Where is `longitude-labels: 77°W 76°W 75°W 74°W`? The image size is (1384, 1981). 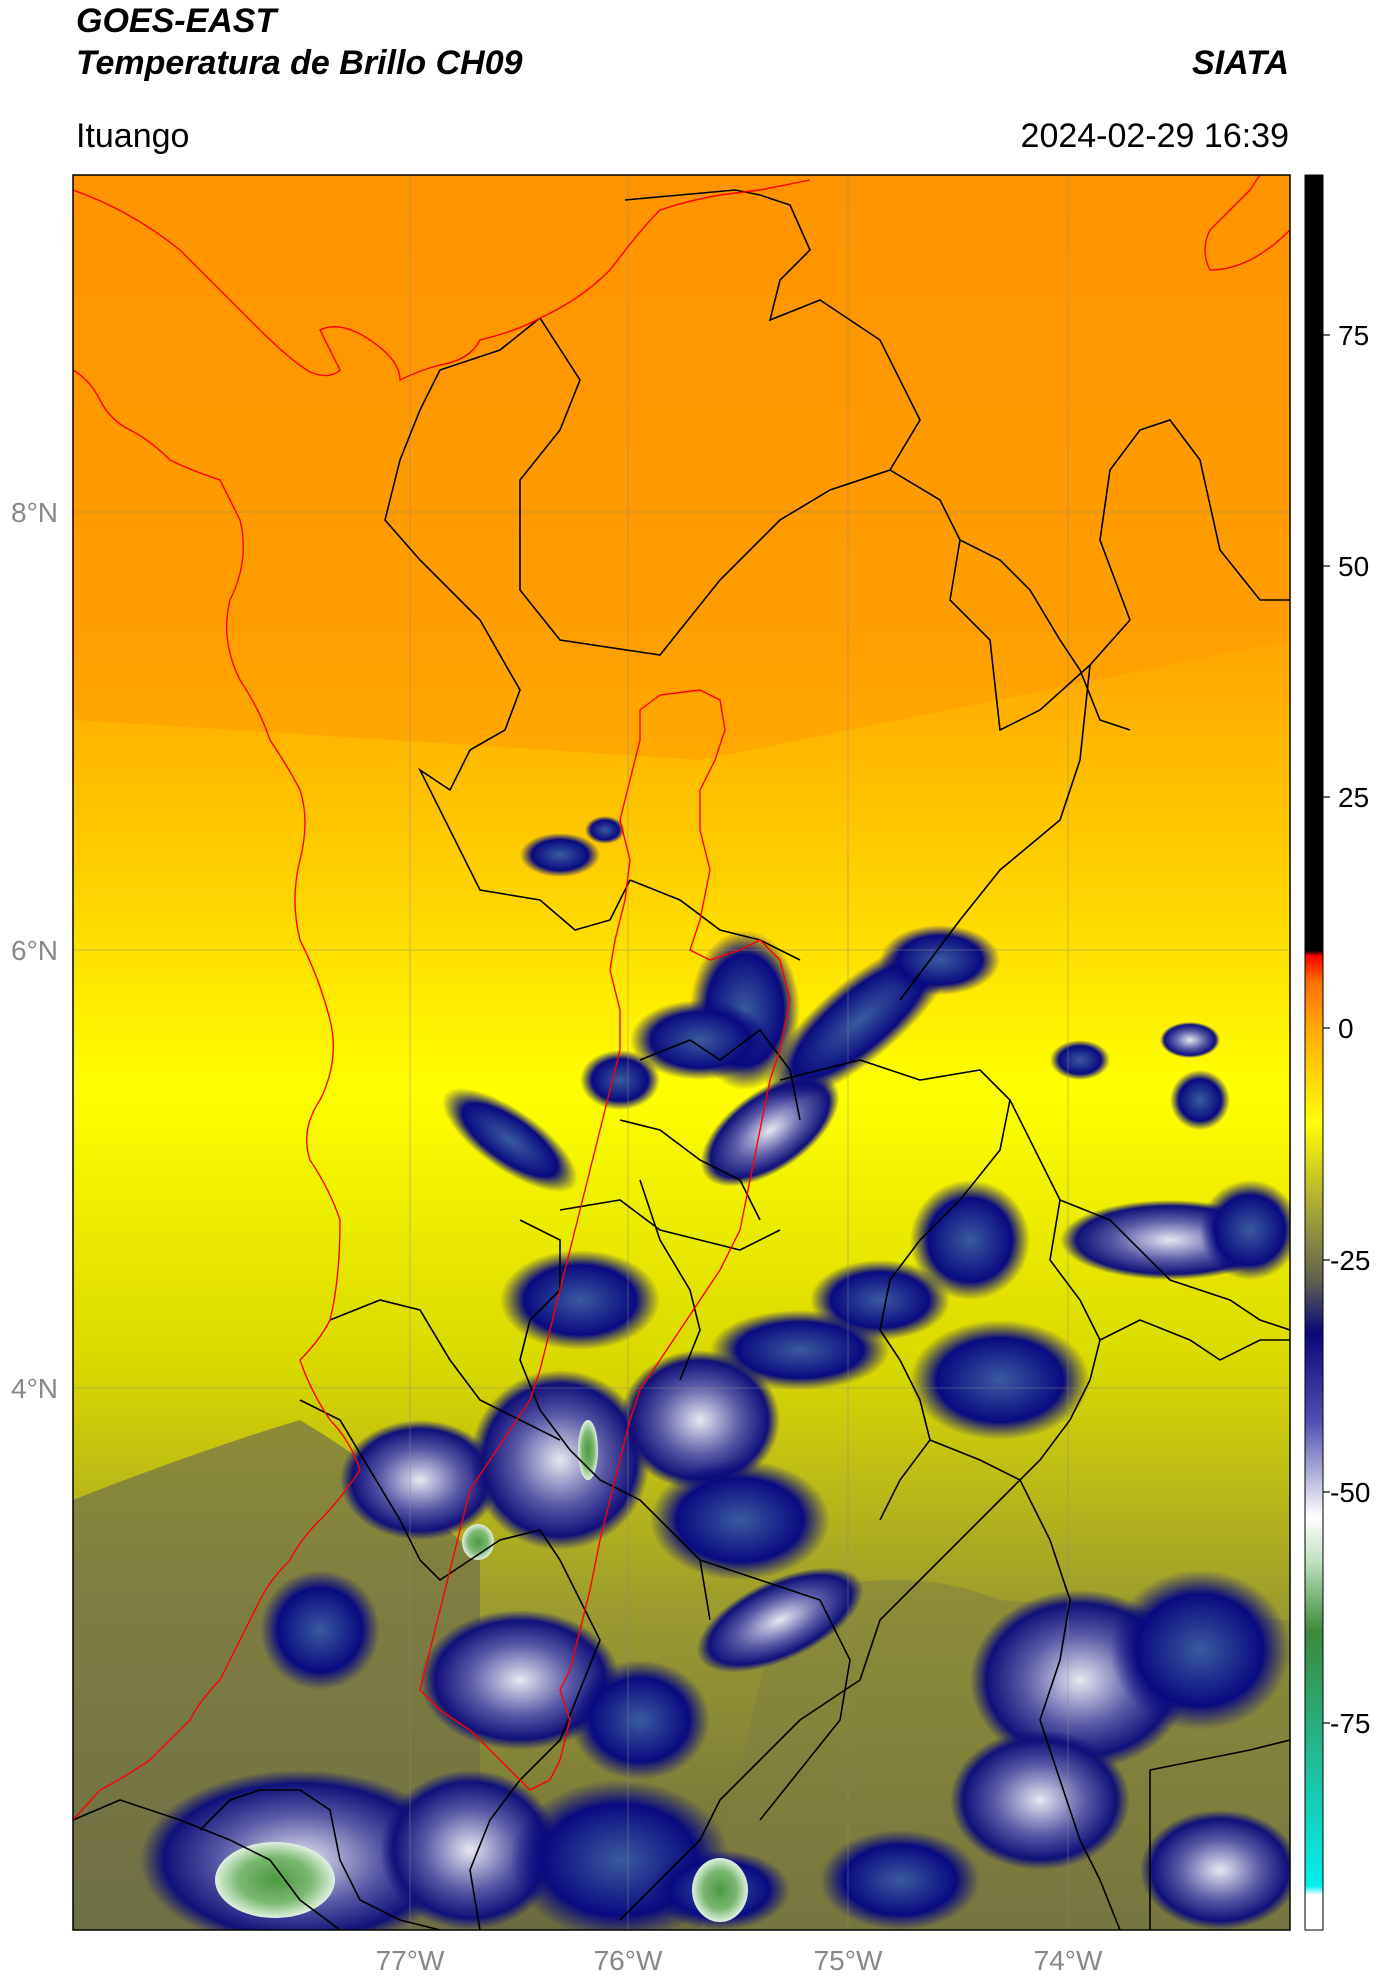 longitude-labels: 77°W 76°W 75°W 74°W is located at coordinates (739, 1960).